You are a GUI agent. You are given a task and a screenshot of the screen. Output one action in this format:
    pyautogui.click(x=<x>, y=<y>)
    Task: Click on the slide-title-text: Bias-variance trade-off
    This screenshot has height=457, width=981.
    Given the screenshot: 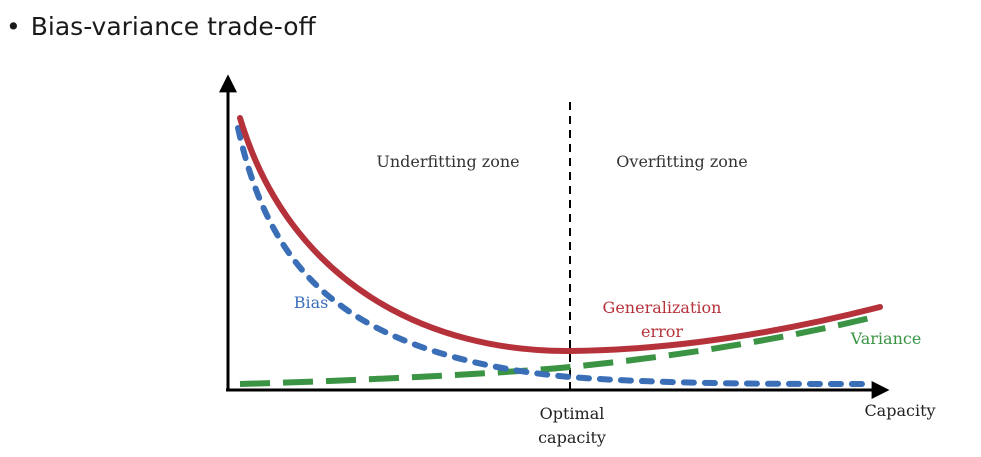 What is the action you would take?
    pyautogui.click(x=173, y=26)
    